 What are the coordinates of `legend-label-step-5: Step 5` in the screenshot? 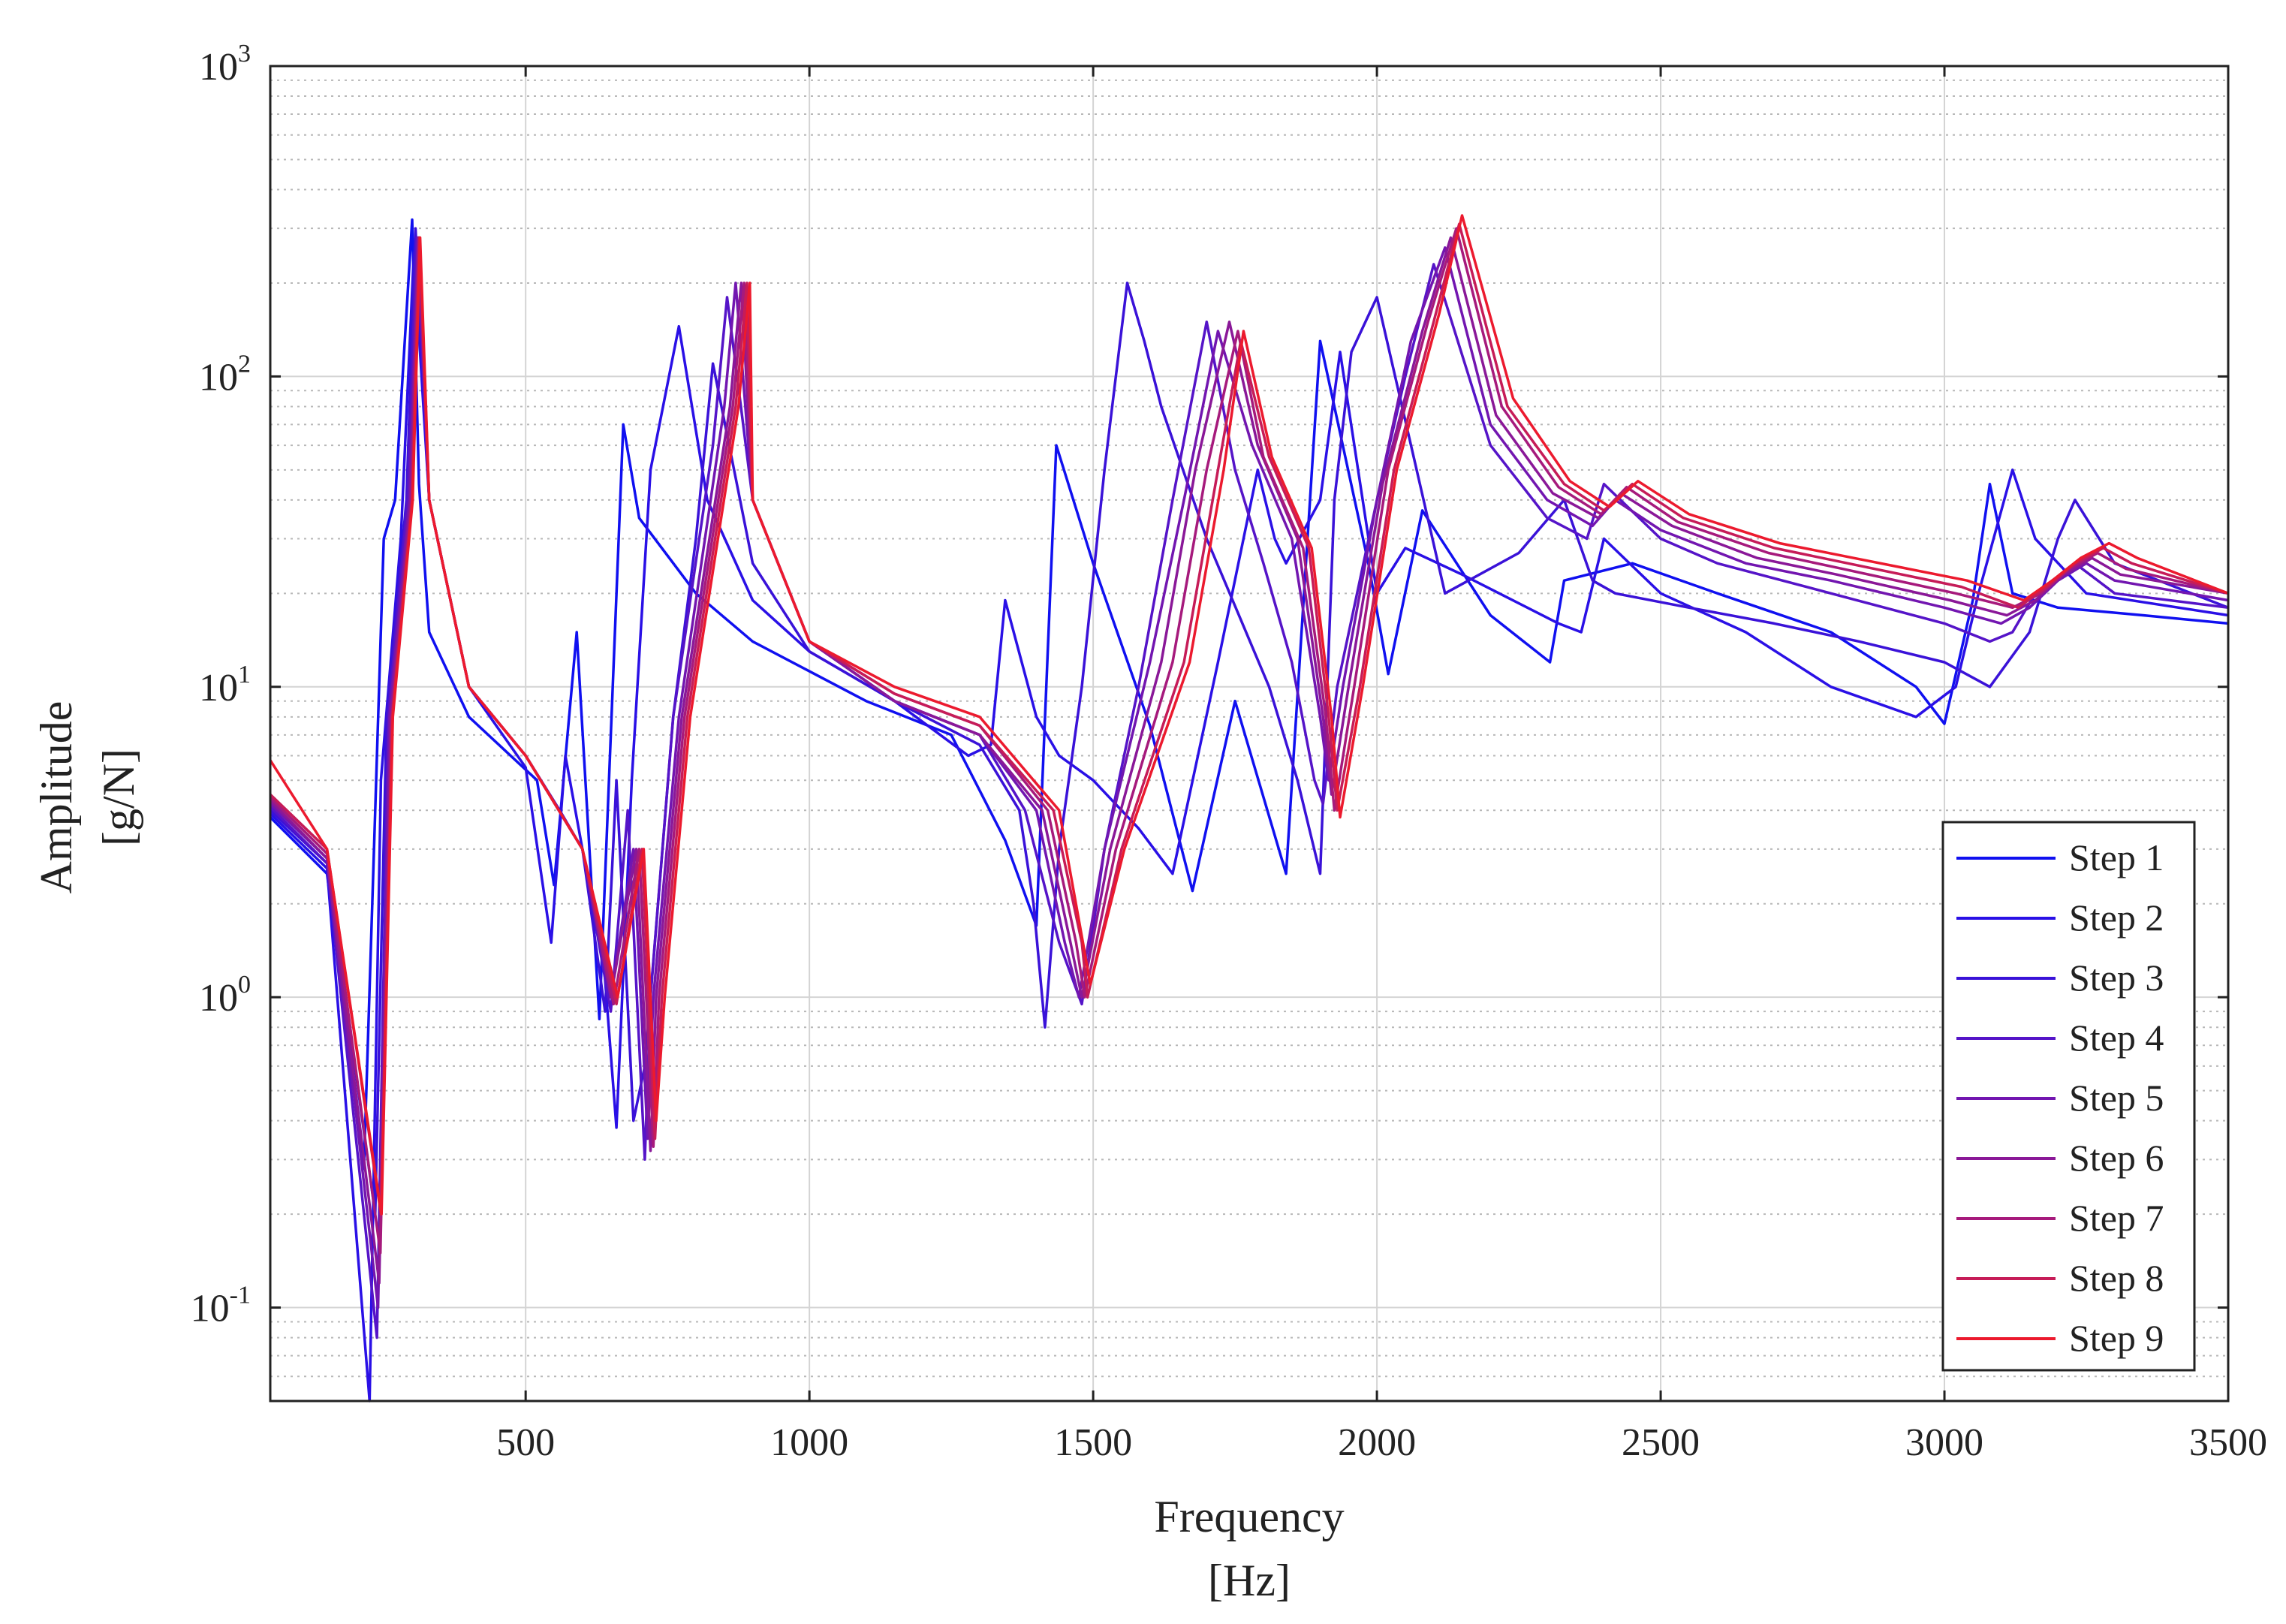 It's located at (2116, 1098).